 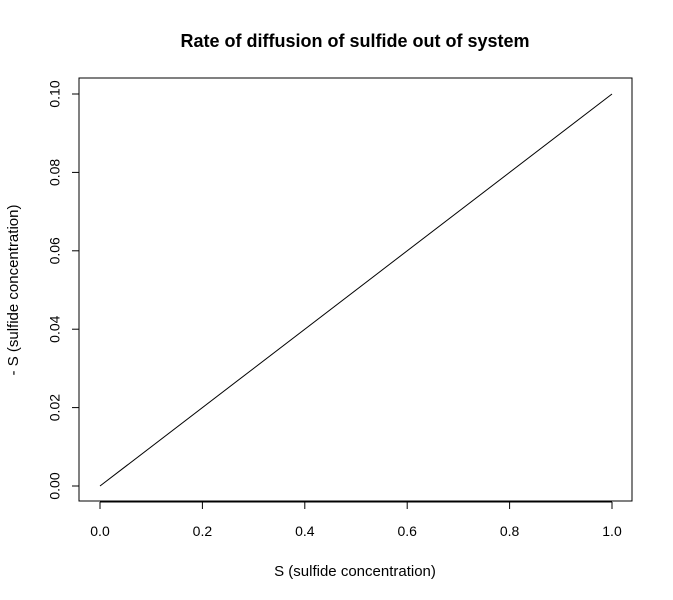 I want to click on x-tick-label: 0.0, so click(x=100, y=531).